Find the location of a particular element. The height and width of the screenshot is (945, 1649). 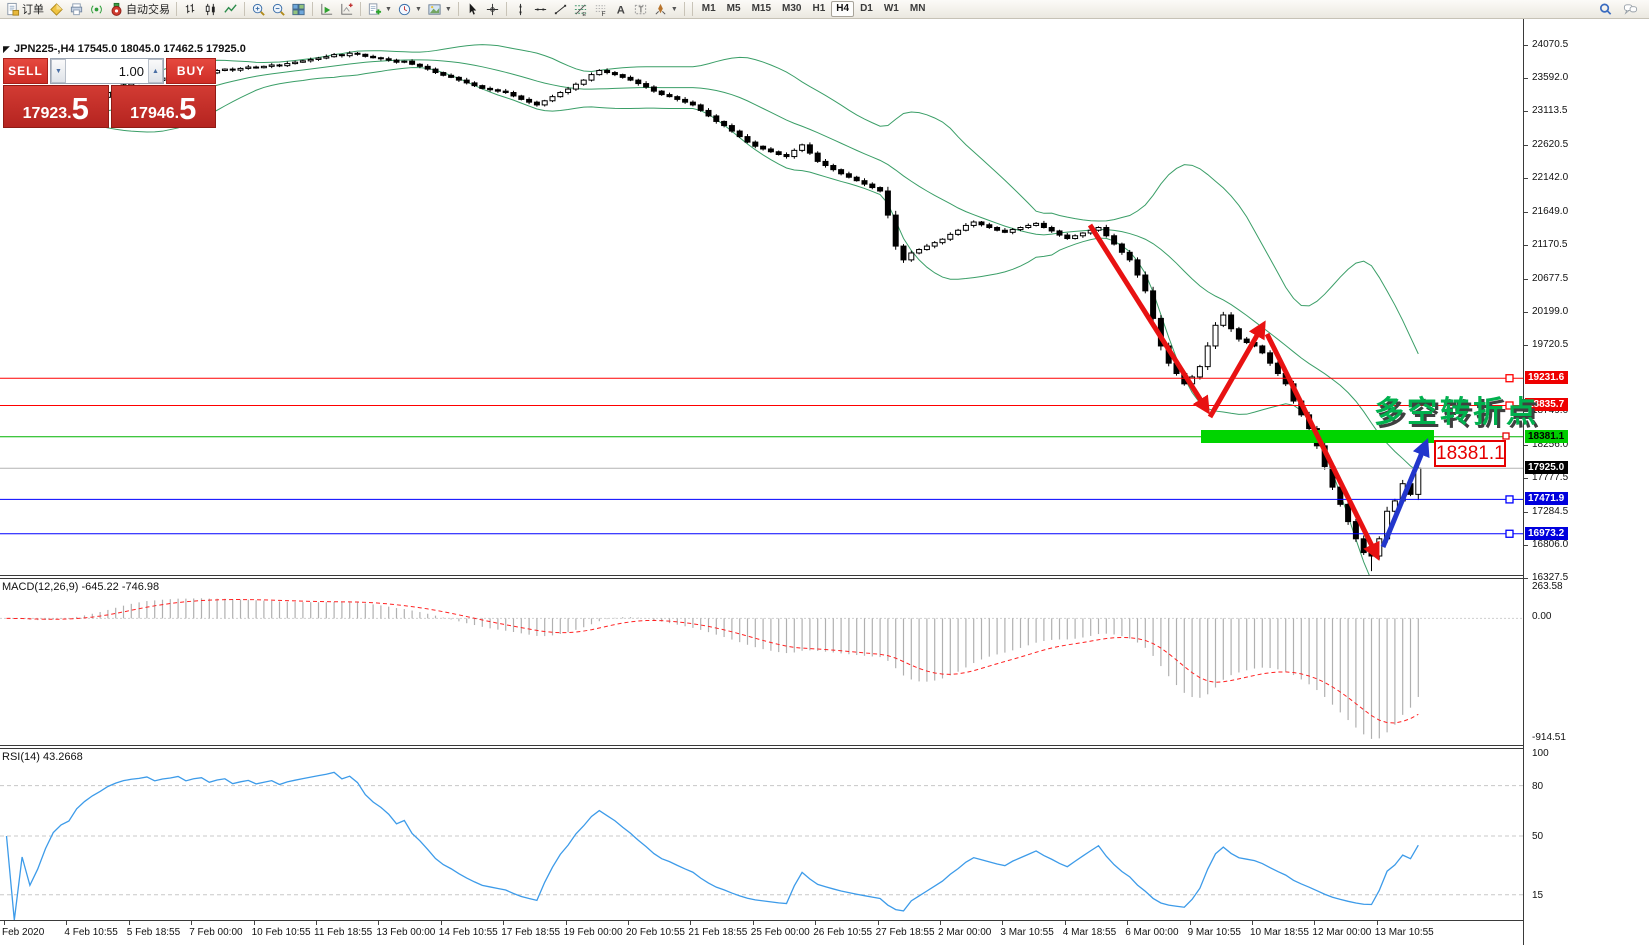

tile-windows-button is located at coordinates (298, 9).